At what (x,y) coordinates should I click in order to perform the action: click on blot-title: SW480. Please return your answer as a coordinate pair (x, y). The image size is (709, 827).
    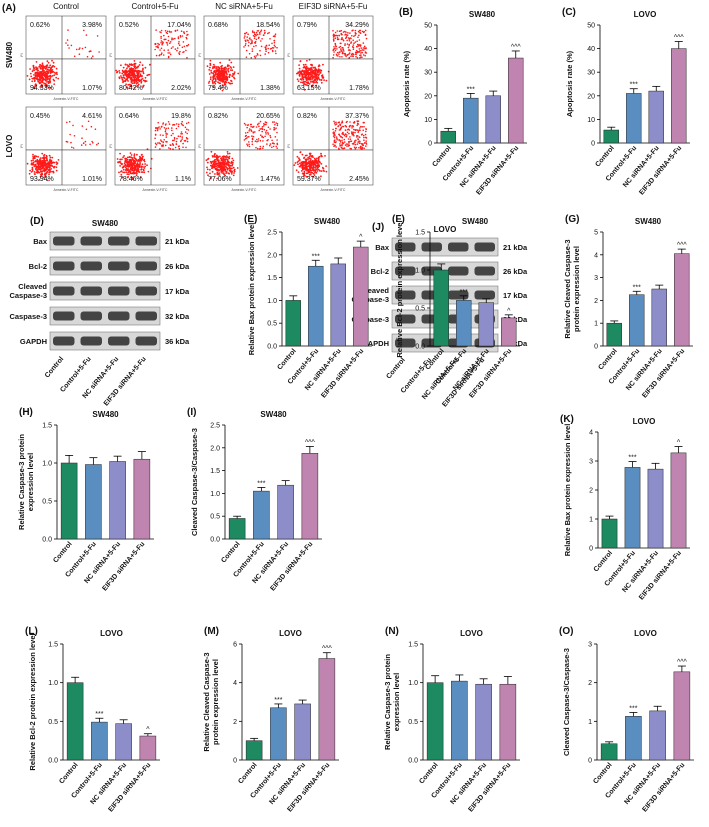
    Looking at the image, I should click on (105, 223).